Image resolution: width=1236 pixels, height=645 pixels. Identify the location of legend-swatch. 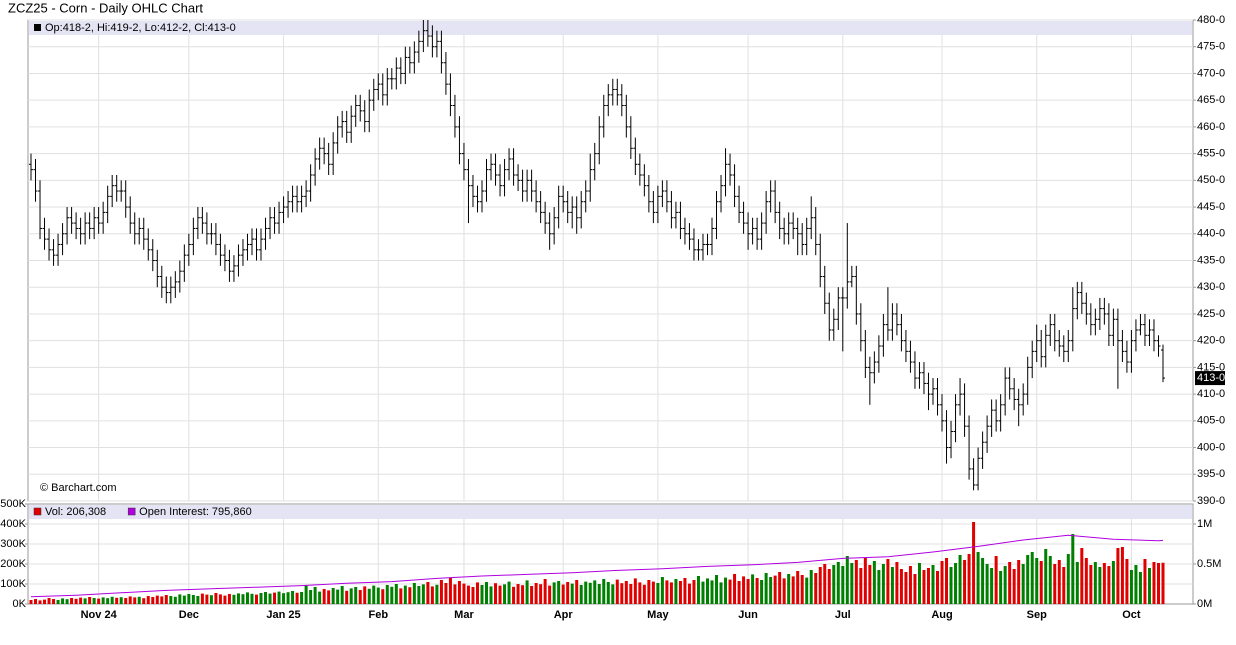
(131, 511).